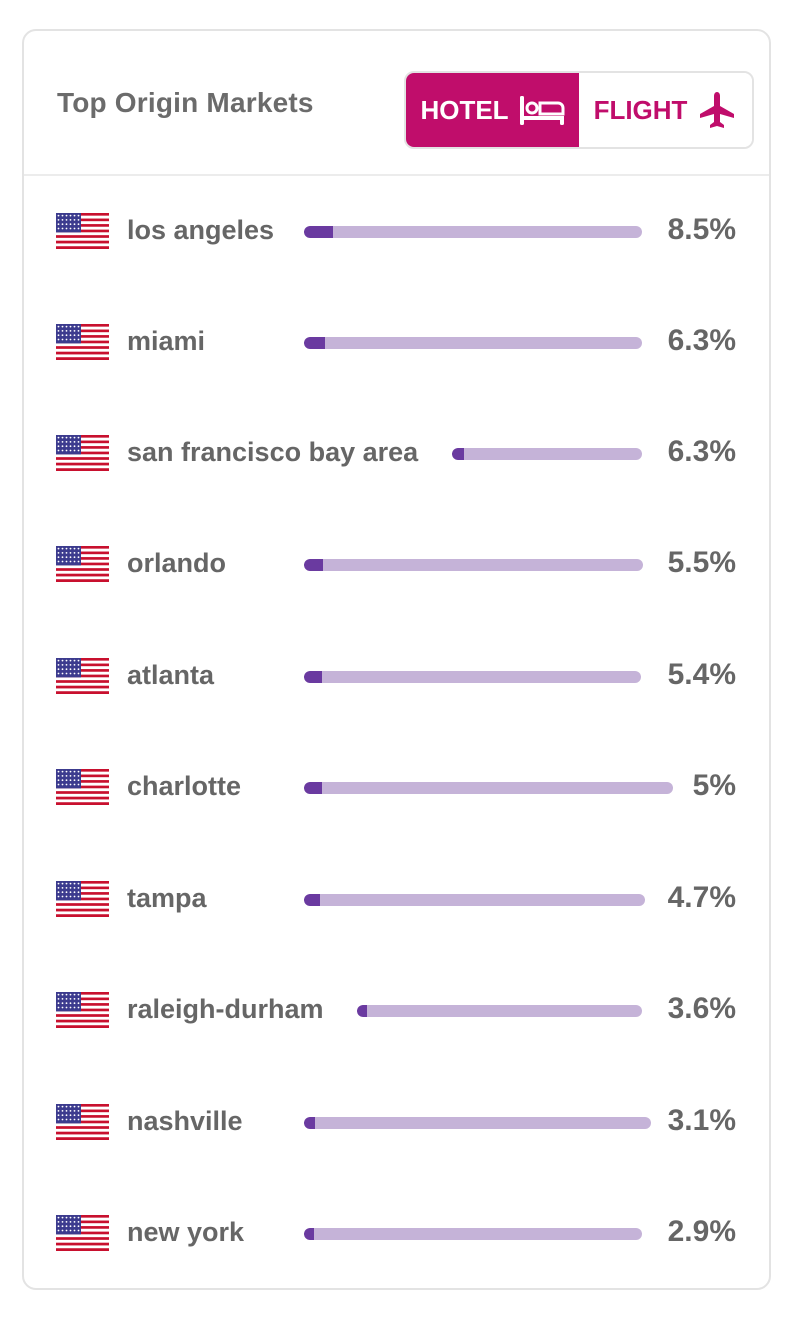 The image size is (796, 1320). I want to click on market-city-name: san francisco bay area, so click(273, 452).